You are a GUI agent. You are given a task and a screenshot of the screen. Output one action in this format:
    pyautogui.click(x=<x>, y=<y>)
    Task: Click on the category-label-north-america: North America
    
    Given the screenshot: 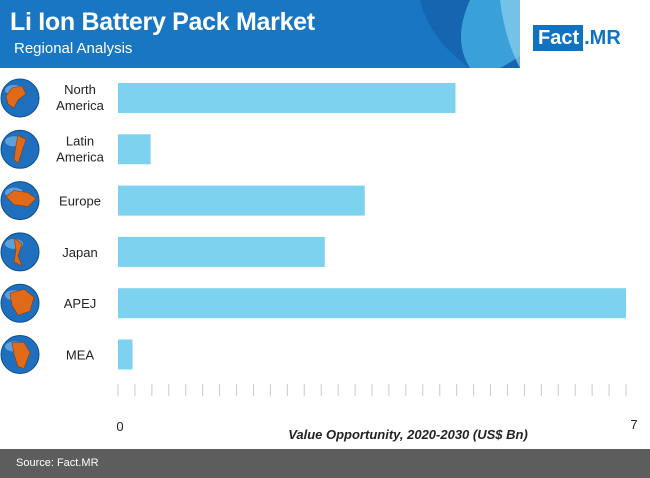 What is the action you would take?
    pyautogui.click(x=80, y=97)
    